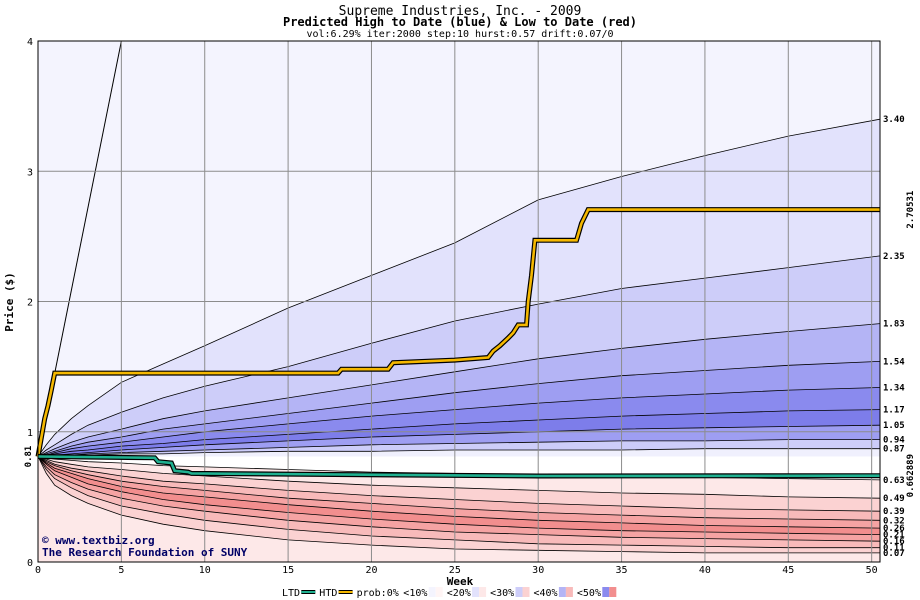  Describe the element at coordinates (30, 172) in the screenshot. I see `y-tick-label: 3` at that location.